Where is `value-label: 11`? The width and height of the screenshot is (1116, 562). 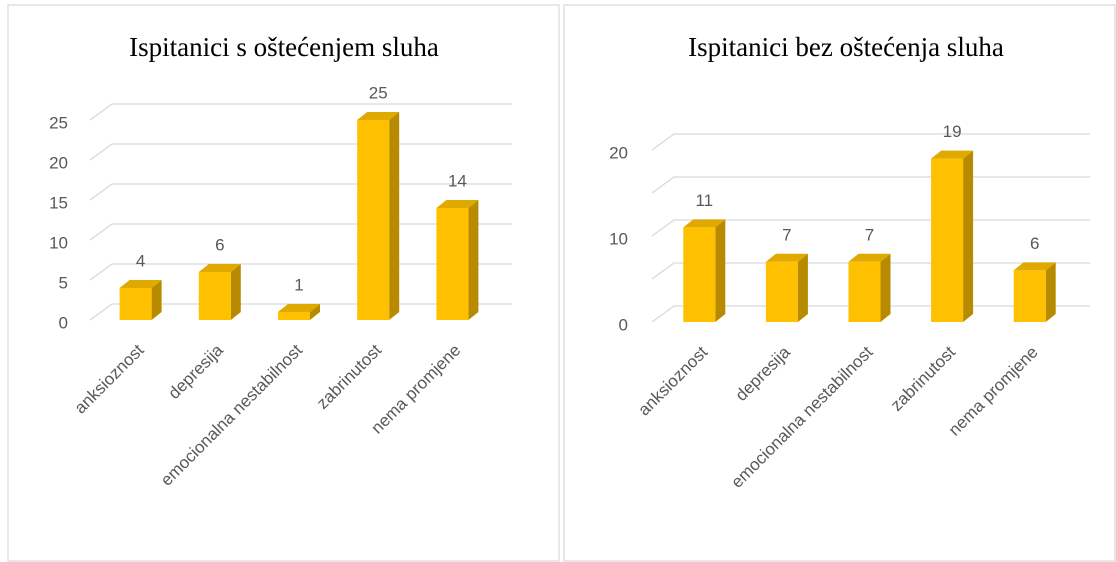 value-label: 11 is located at coordinates (704, 200).